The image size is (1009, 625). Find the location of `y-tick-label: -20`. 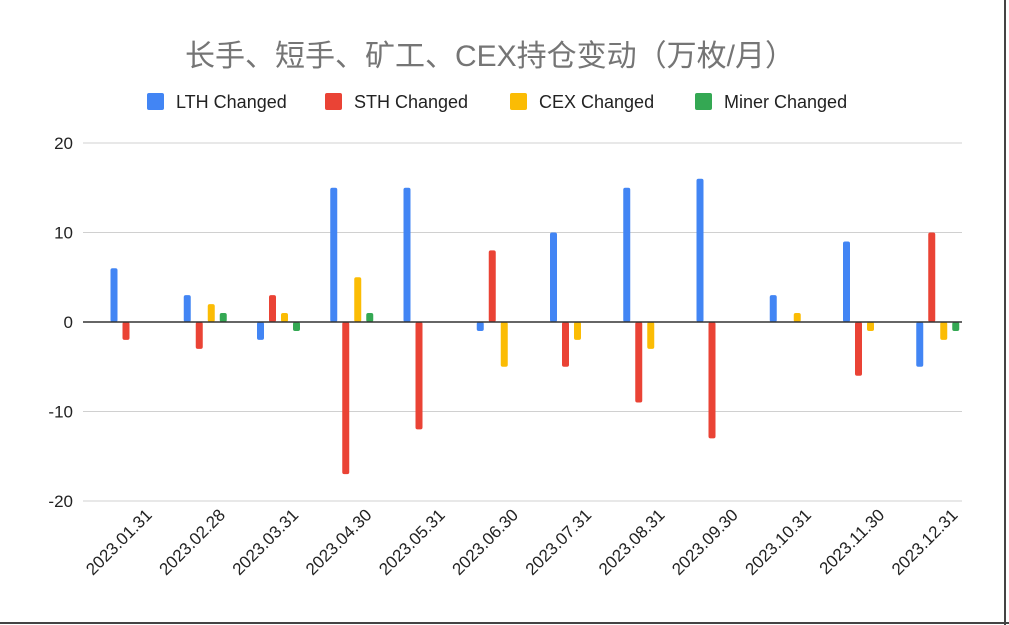

y-tick-label: -20 is located at coordinates (60, 501).